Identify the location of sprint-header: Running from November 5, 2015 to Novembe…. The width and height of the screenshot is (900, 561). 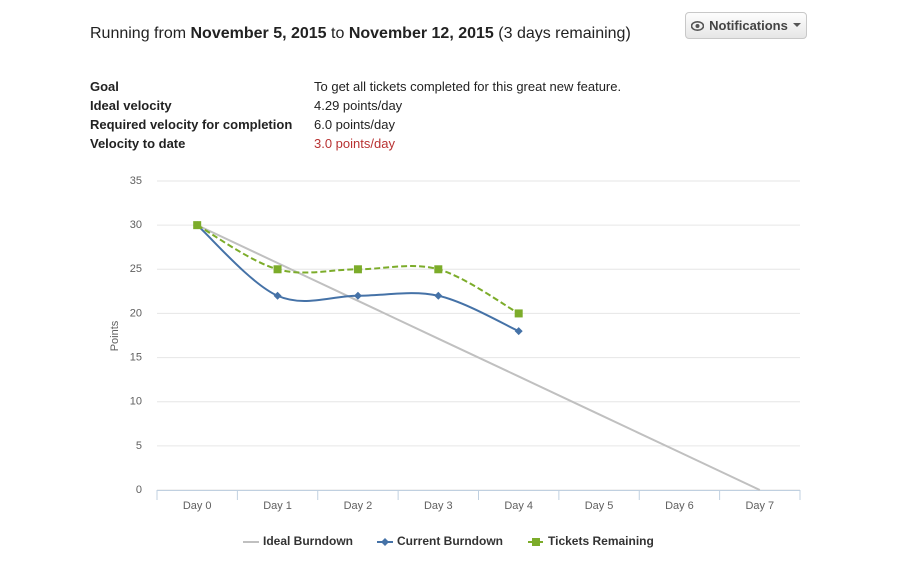
(360, 34).